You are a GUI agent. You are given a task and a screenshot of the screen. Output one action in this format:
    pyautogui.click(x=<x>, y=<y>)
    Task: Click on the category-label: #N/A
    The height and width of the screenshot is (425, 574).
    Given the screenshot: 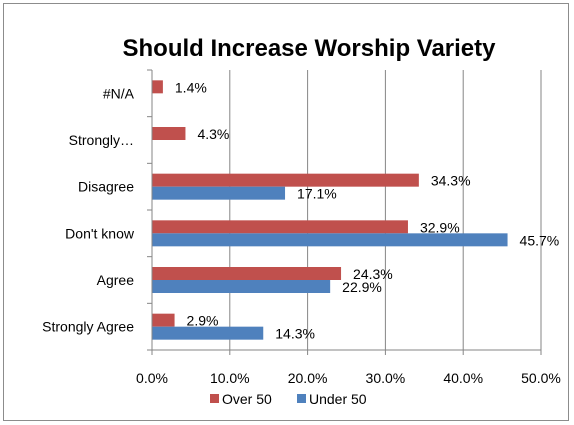 What is the action you would take?
    pyautogui.click(x=119, y=93)
    